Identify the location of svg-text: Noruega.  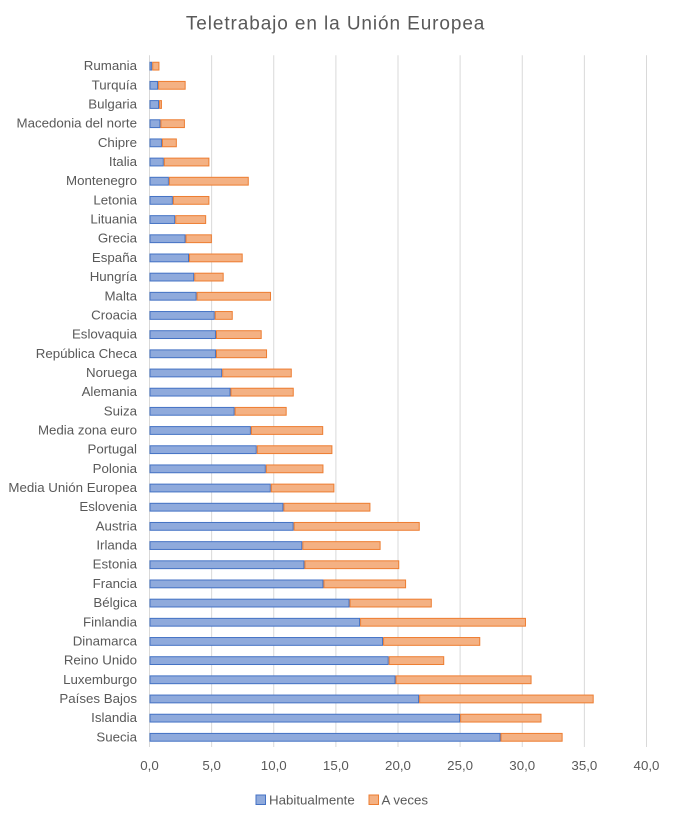
(112, 372).